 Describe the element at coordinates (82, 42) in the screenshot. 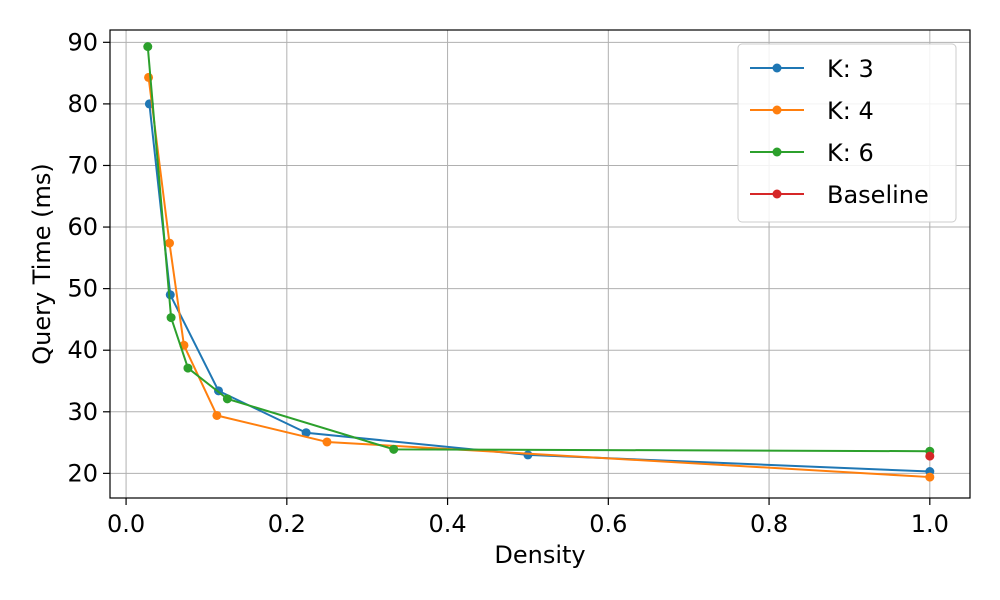

I see `y-tick-label: 90` at that location.